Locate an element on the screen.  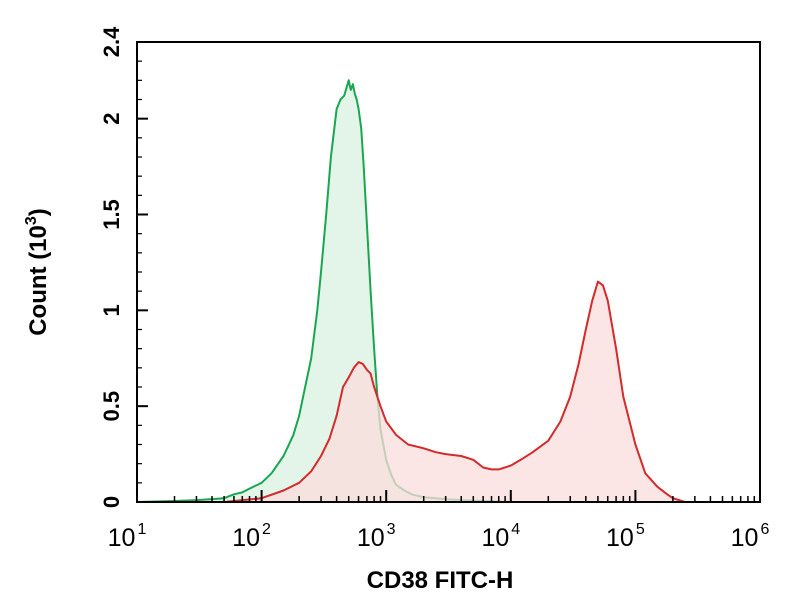
y-tick-label: 1 is located at coordinates (111, 310).